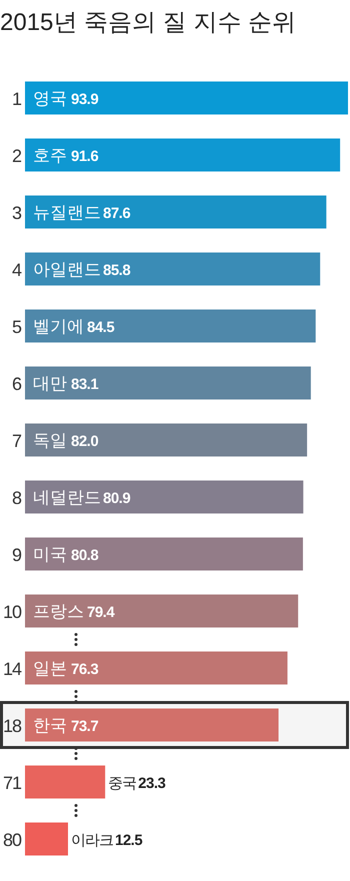 The height and width of the screenshot is (881, 350). What do you see at coordinates (92, 840) in the screenshot?
I see `y-tick-label: 이라크` at bounding box center [92, 840].